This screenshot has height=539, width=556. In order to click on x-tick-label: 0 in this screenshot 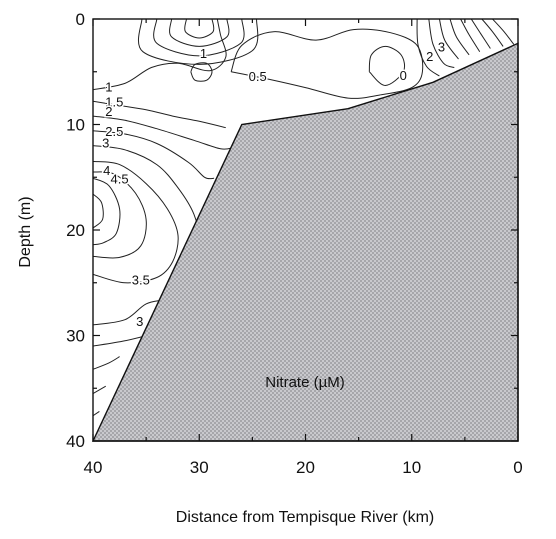, I will do `click(517, 467)`.